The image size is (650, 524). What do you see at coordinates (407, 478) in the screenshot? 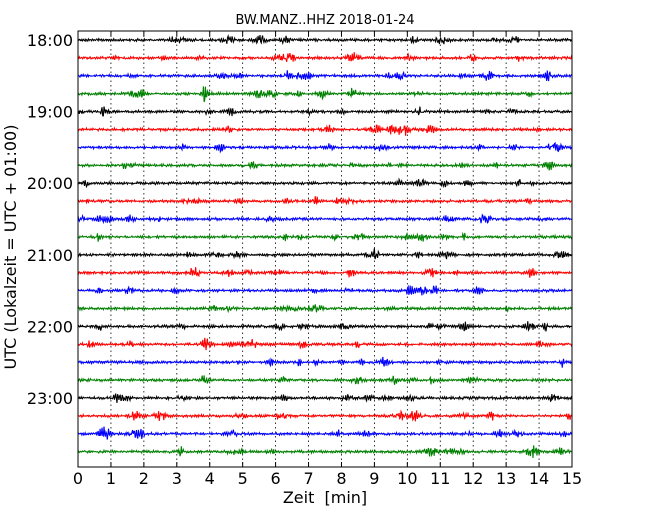
I see `x-tick-label: 10` at bounding box center [407, 478].